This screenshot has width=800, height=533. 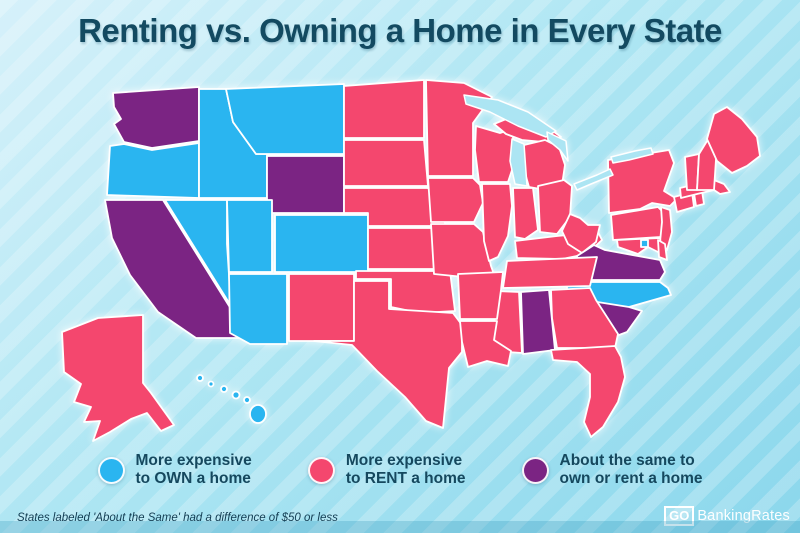 What do you see at coordinates (400, 30) in the screenshot?
I see `page-title: Renting vs. Owning a Home in Every State` at bounding box center [400, 30].